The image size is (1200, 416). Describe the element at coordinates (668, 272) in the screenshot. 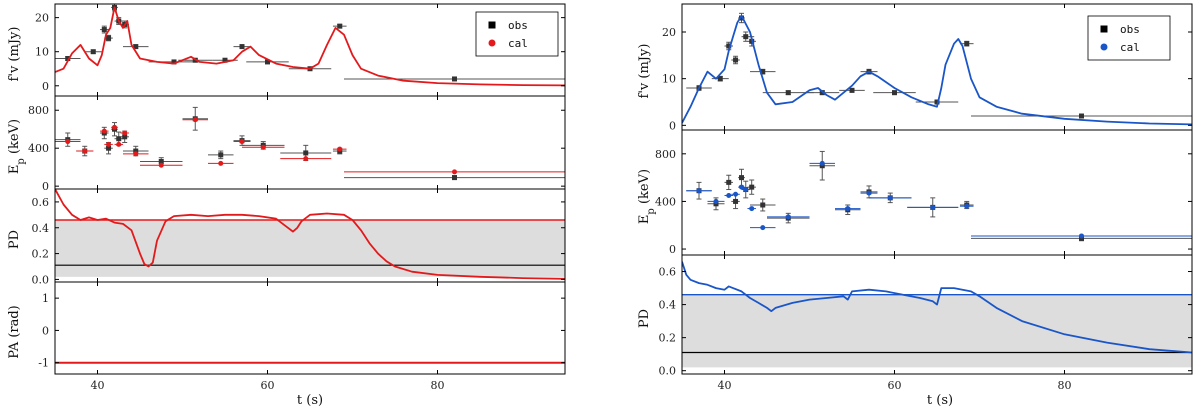

I see `y-tick-label: 0.6` at that location.